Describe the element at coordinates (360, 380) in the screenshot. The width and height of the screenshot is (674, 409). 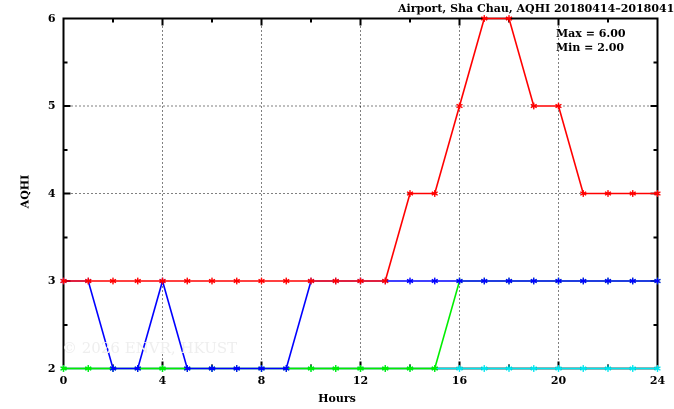
I see `x-tick-label: 12` at that location.